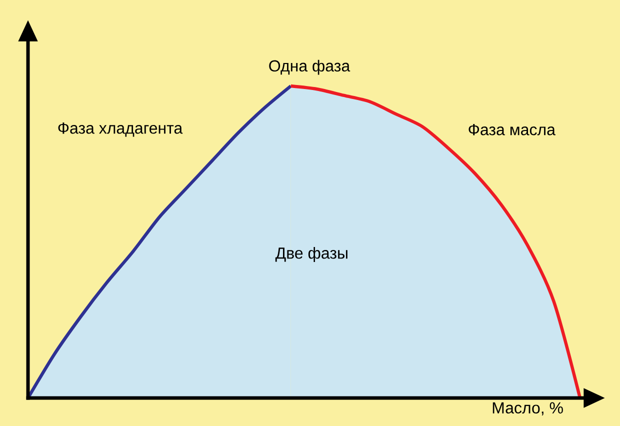 The image size is (620, 426). Describe the element at coordinates (309, 67) in the screenshot. I see `text: Одна фаза` at that location.